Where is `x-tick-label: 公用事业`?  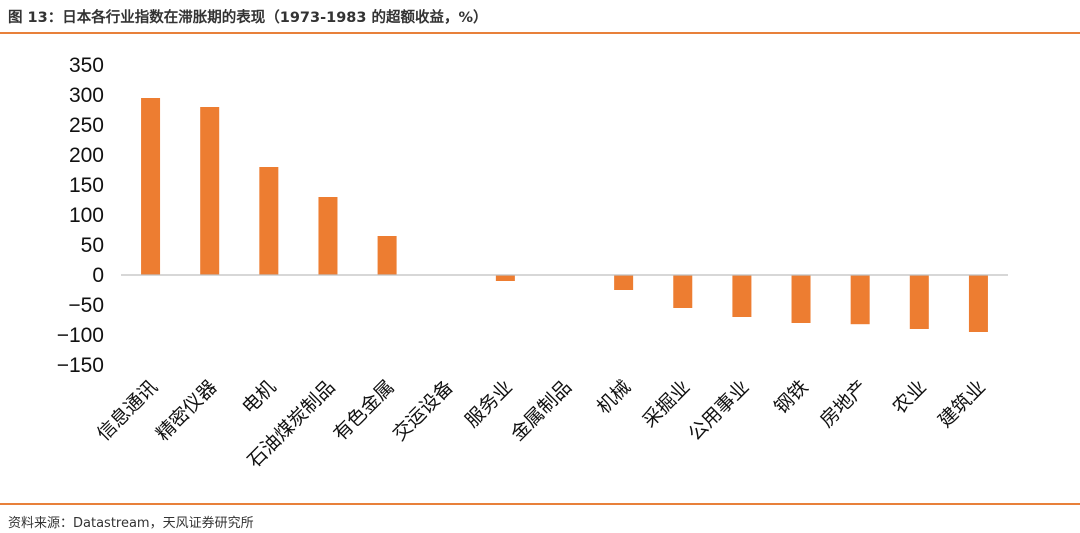 x-tick-label: 公用事业 is located at coordinates (718, 410).